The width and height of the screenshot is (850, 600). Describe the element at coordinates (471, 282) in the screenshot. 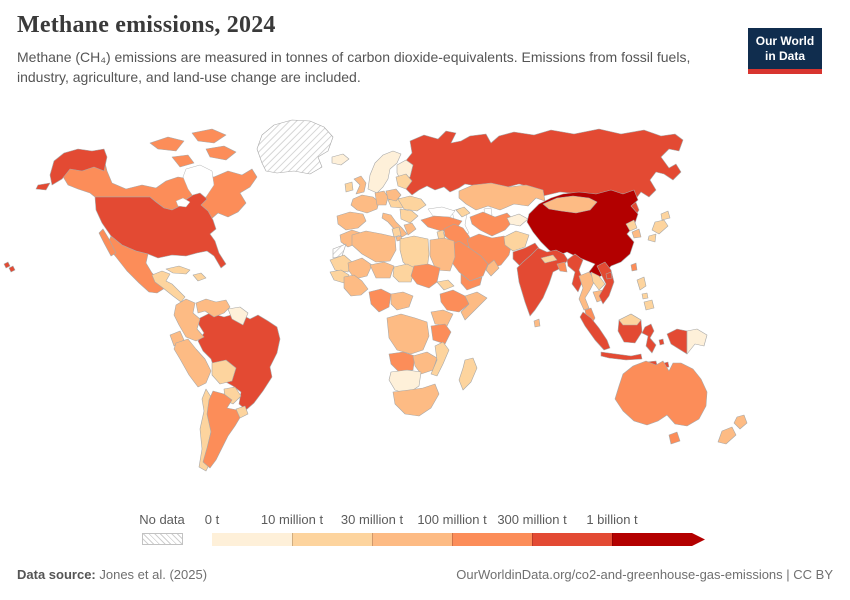

I see `country-yemen` at that location.